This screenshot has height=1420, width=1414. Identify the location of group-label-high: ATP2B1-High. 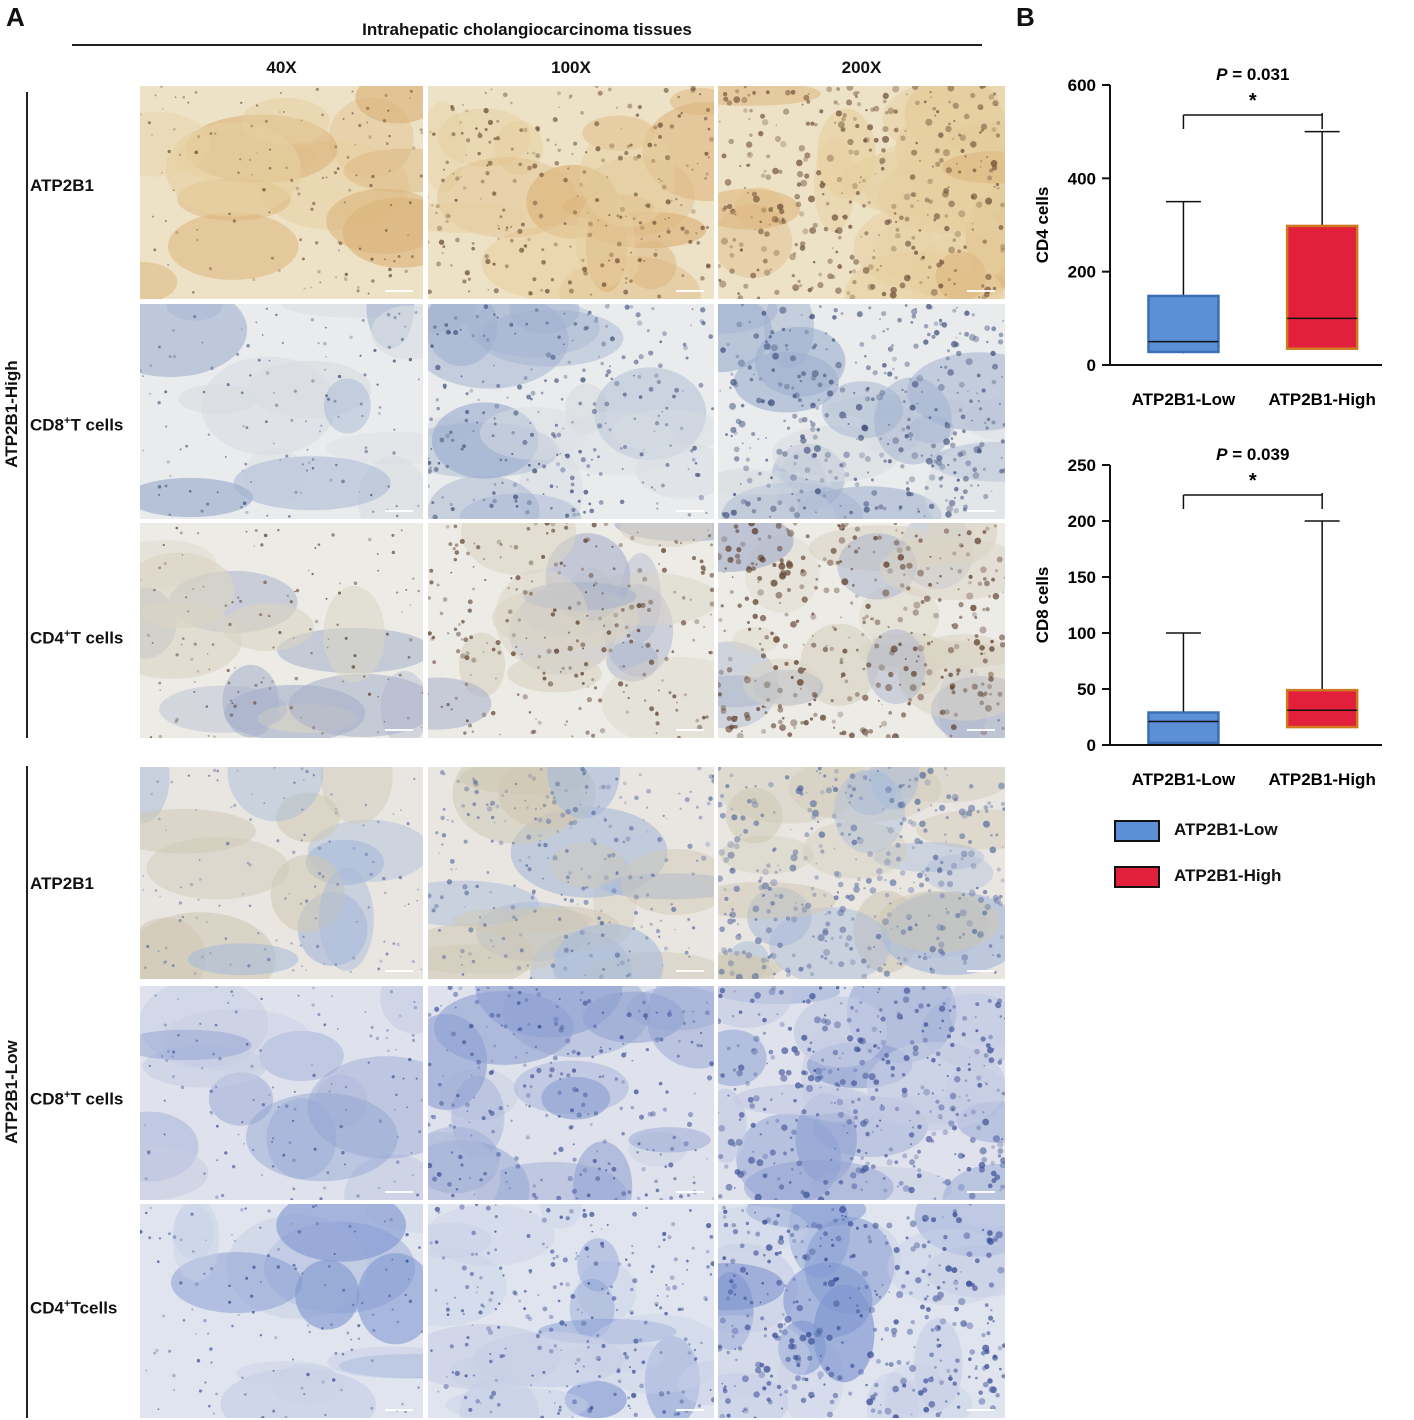
(11, 414).